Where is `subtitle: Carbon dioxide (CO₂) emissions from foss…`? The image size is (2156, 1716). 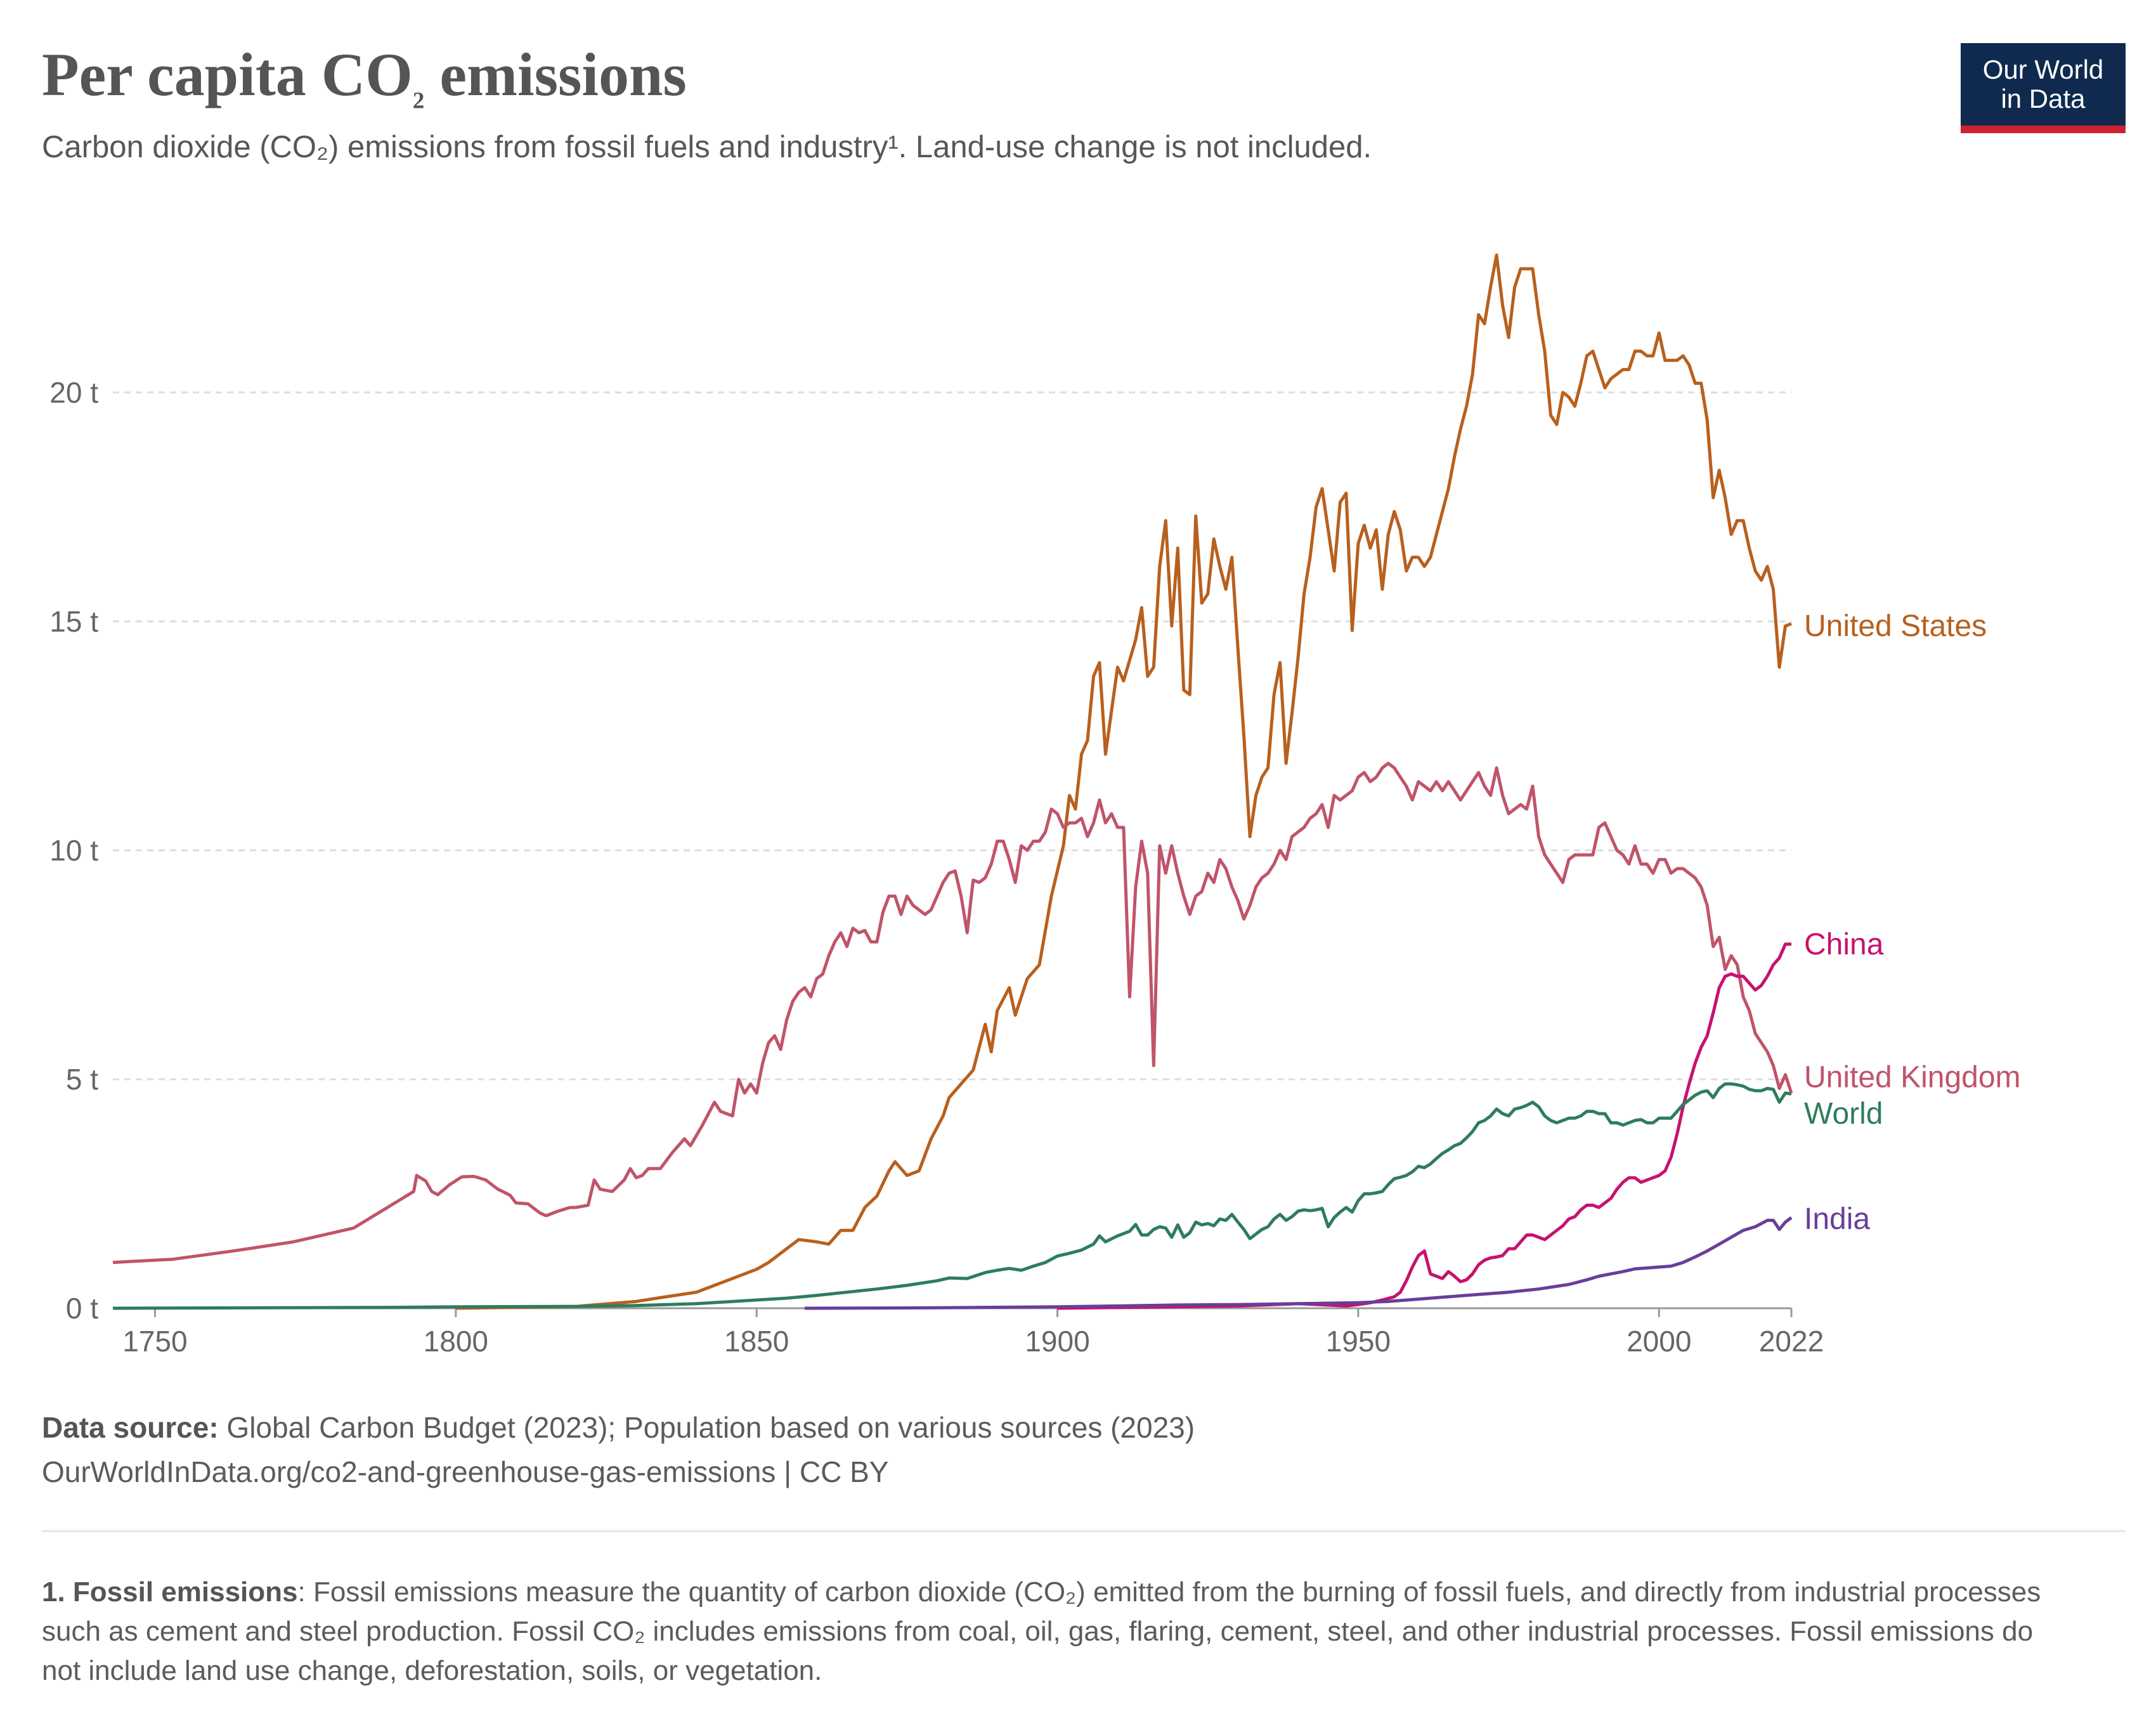
subtitle: Carbon dioxide (CO₂) emissions from foss… is located at coordinates (707, 147).